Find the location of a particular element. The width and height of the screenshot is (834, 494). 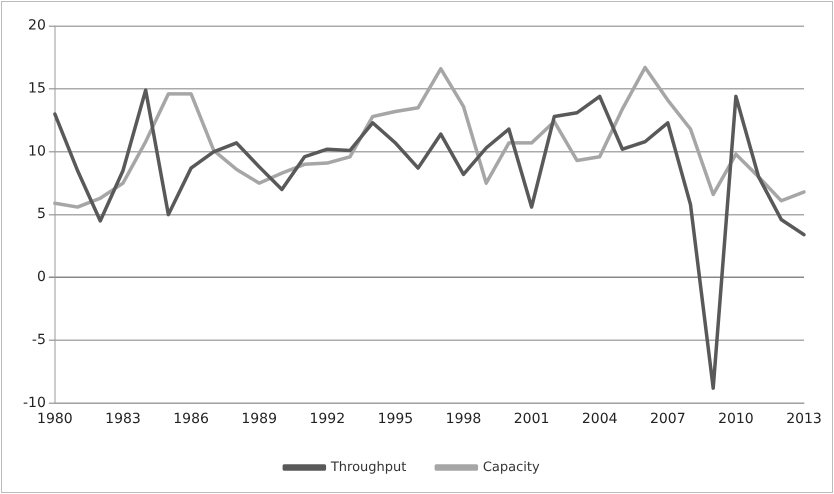

x-tick-label: 2001 is located at coordinates (532, 419).